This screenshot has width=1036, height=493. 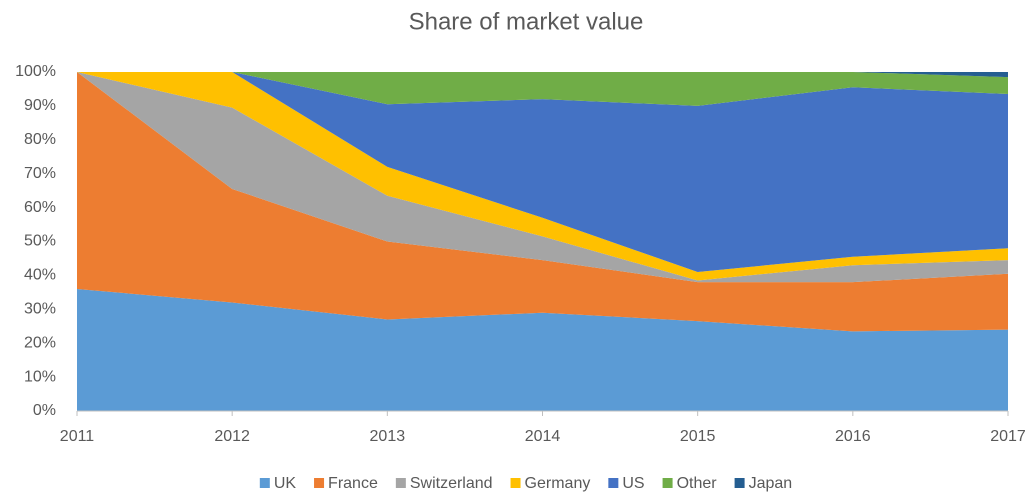 What do you see at coordinates (35, 71) in the screenshot?
I see `y-tick-label: 100%` at bounding box center [35, 71].